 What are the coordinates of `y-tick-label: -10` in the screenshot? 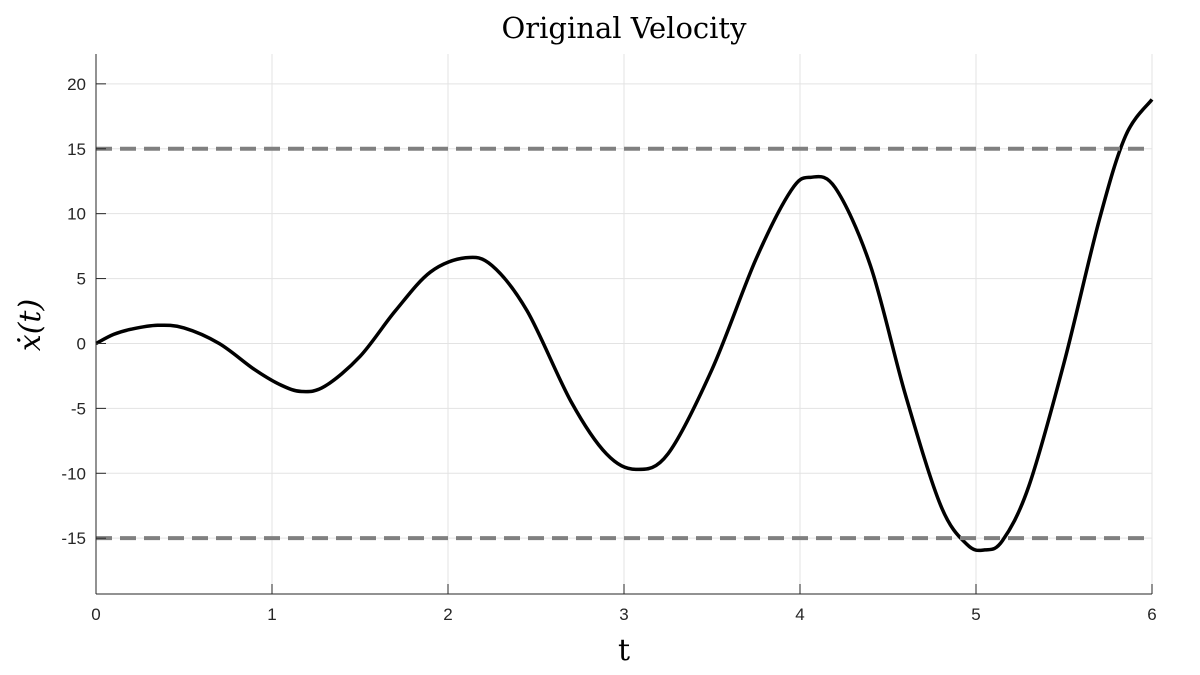 It's located at (73, 473).